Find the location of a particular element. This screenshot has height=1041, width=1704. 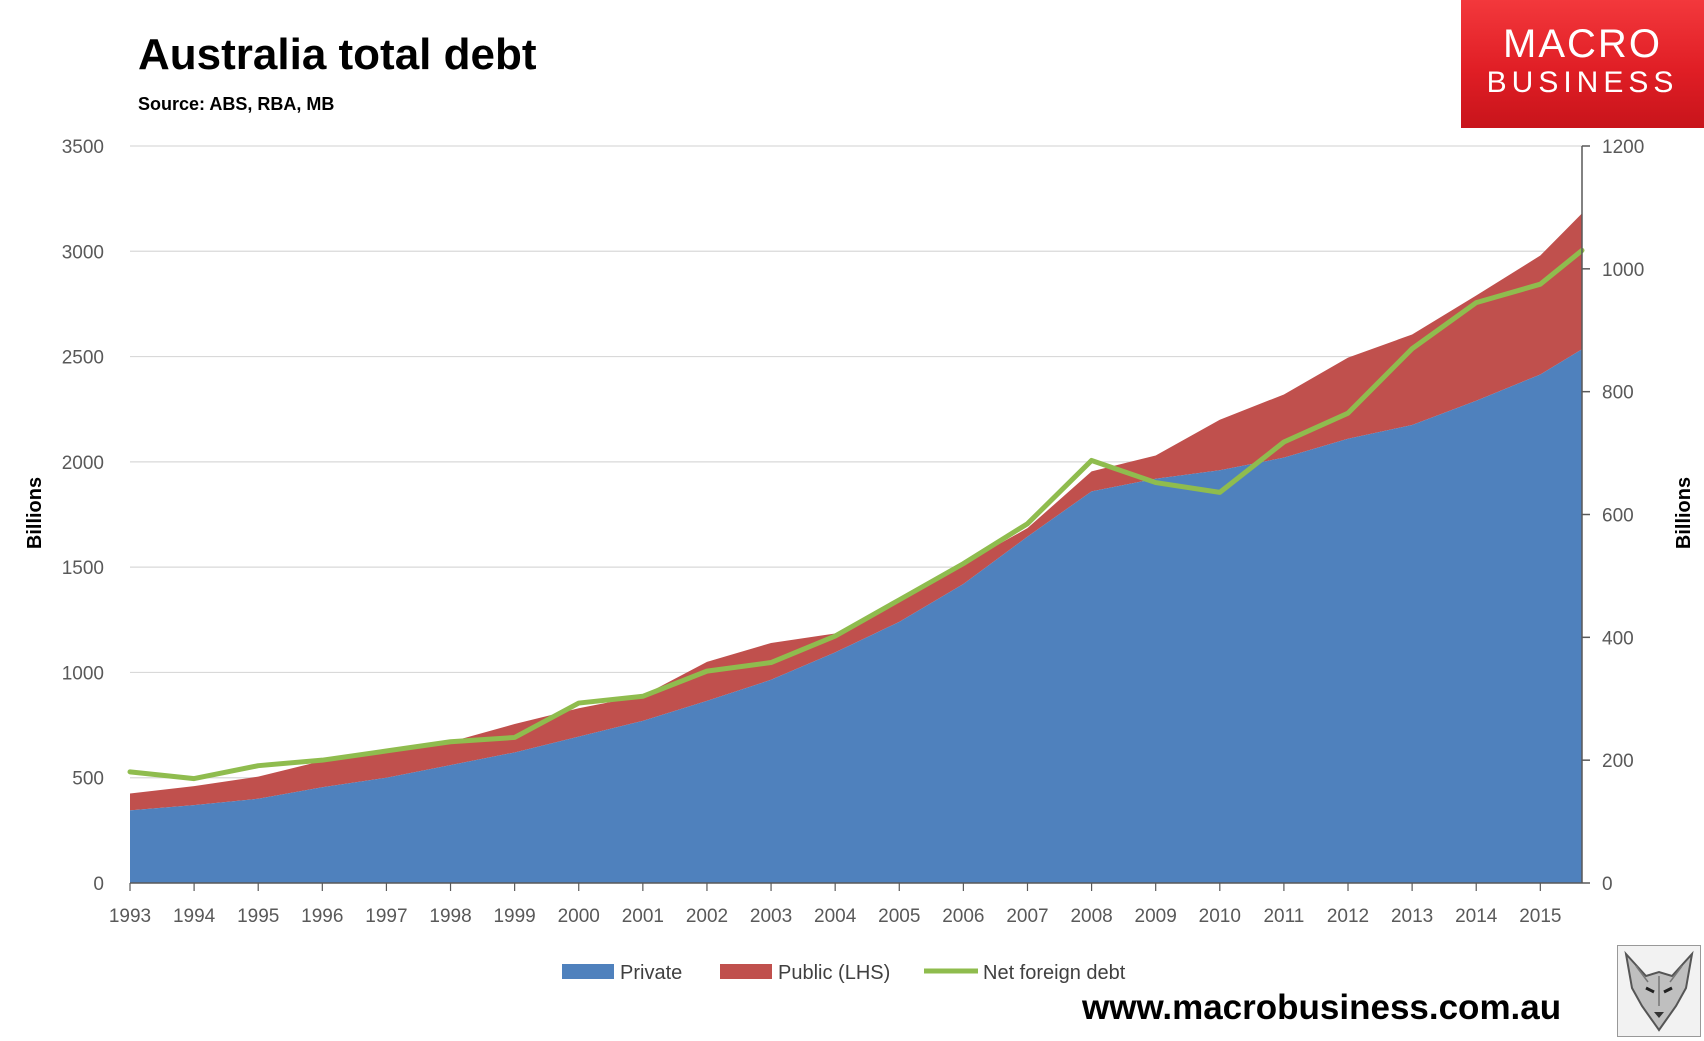

footer-url: www.macrobusiness.com.au is located at coordinates (1322, 1007).